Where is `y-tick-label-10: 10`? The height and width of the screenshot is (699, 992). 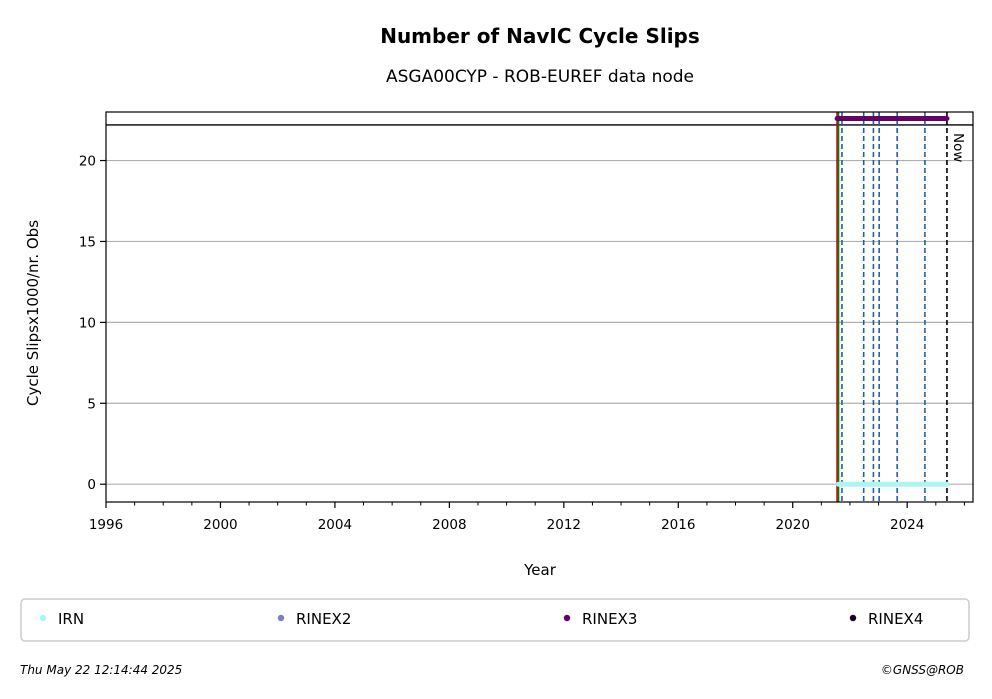 y-tick-label-10: 10 is located at coordinates (87, 323).